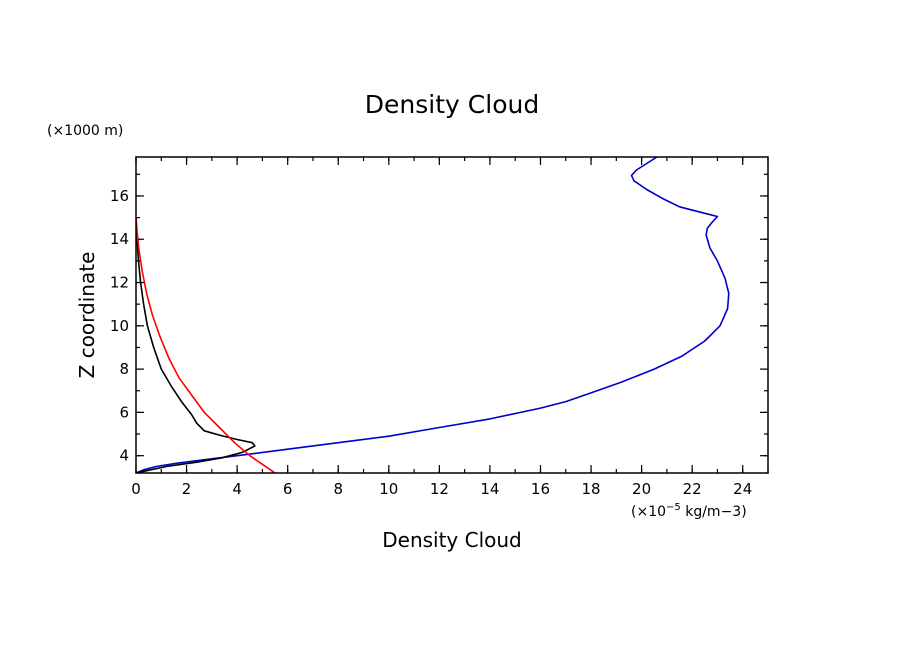 The height and width of the screenshot is (654, 904). What do you see at coordinates (187, 489) in the screenshot?
I see `x-tick-label: 2` at bounding box center [187, 489].